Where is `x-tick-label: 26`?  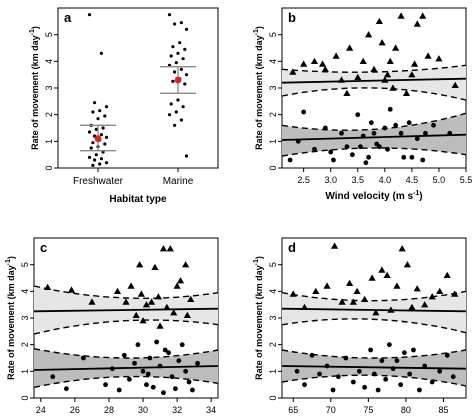
x-tick-label: 26 is located at coordinates (75, 410).